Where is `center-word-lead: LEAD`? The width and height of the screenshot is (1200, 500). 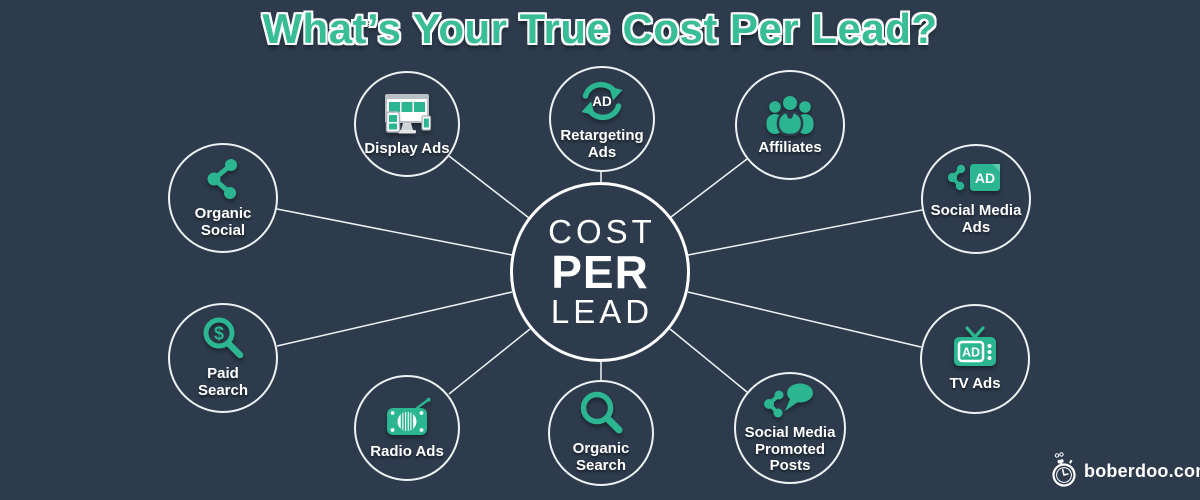
center-word-lead: LEAD is located at coordinates (602, 311).